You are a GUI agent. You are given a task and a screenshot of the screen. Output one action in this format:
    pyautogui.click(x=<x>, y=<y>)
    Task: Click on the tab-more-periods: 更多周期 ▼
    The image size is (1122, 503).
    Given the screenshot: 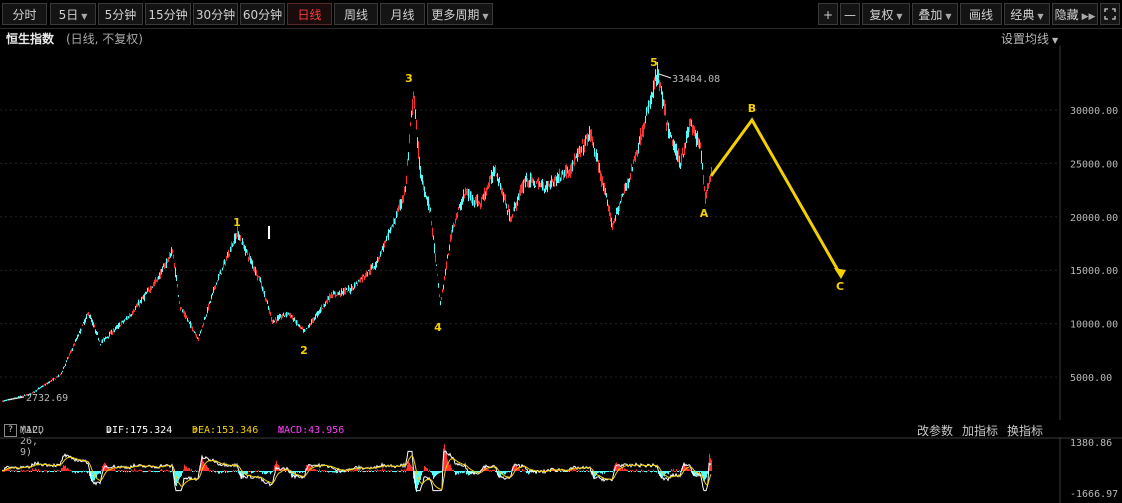 What is the action you would take?
    pyautogui.click(x=460, y=14)
    